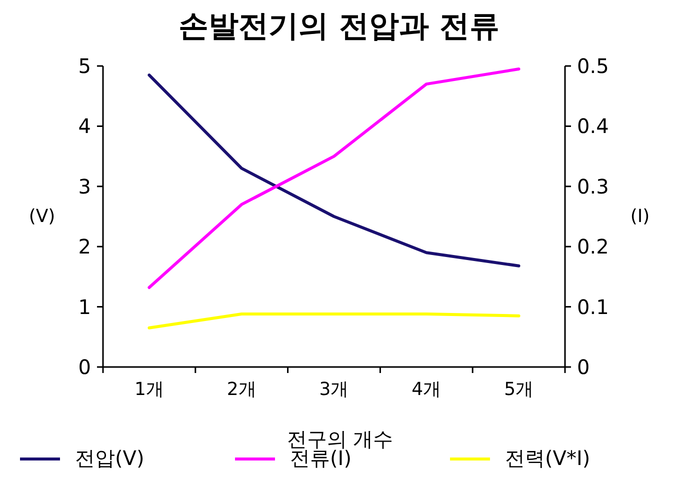 The image size is (678, 479). Describe the element at coordinates (334, 389) in the screenshot. I see `x-tick-label: 3개` at that location.